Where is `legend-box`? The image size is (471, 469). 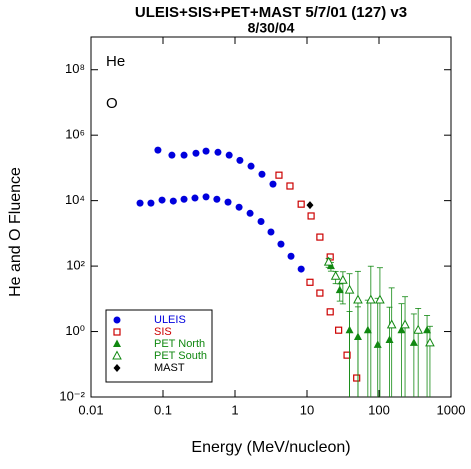 legend-box is located at coordinates (159, 346).